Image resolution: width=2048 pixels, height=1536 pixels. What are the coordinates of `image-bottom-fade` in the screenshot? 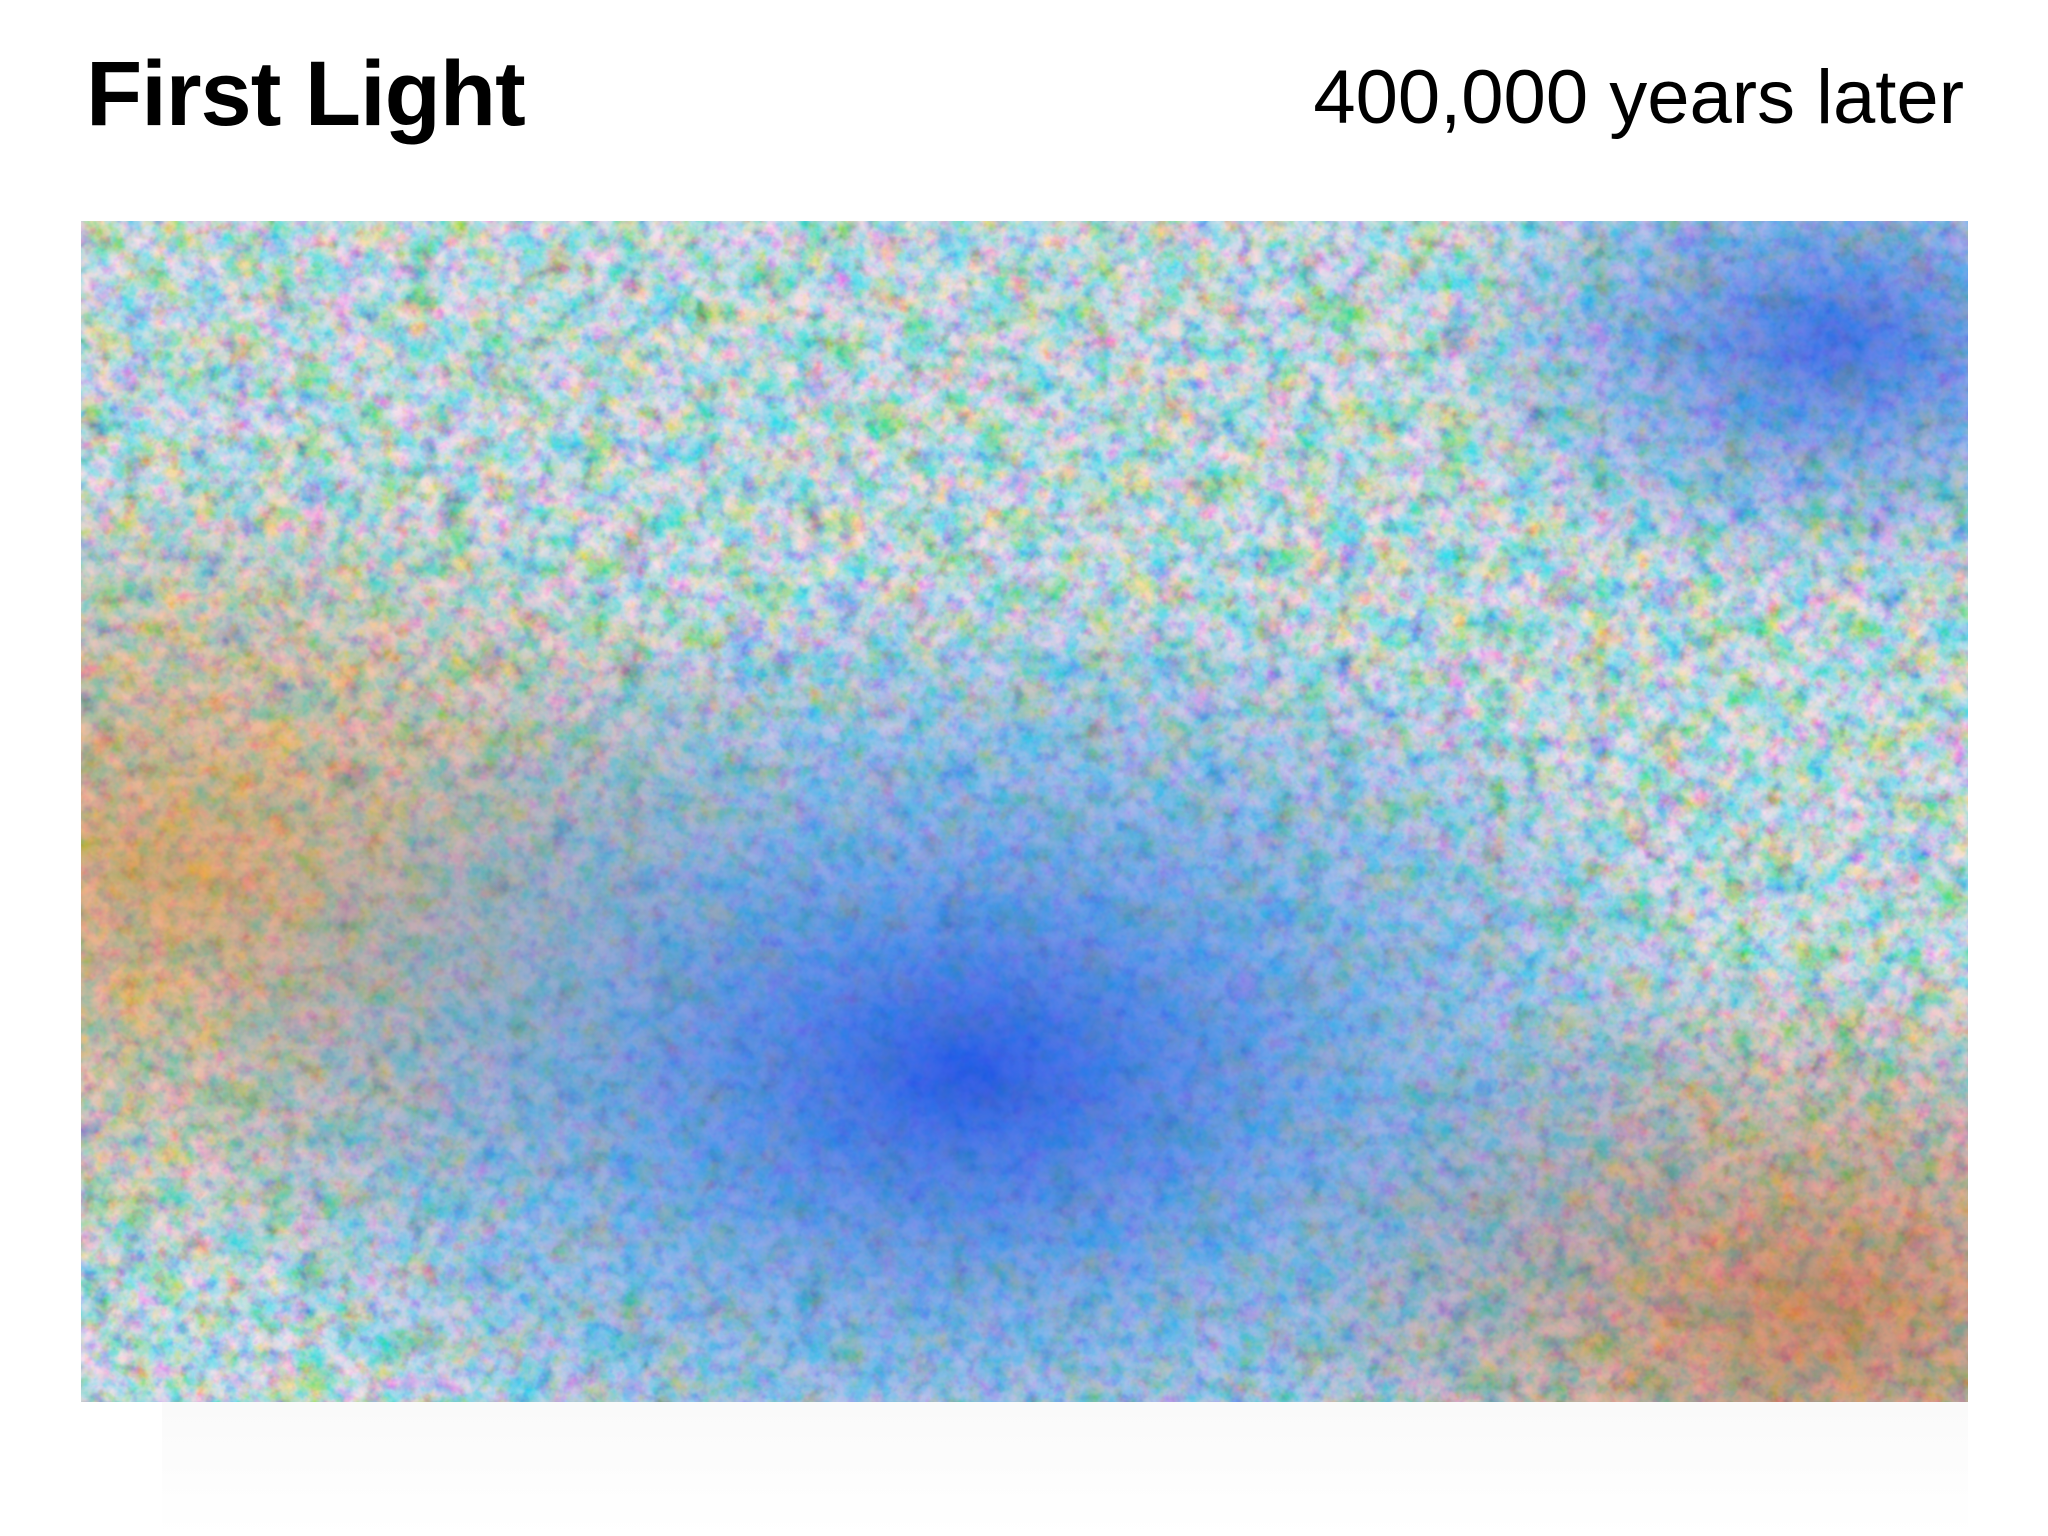 It's located at (1065, 1469).